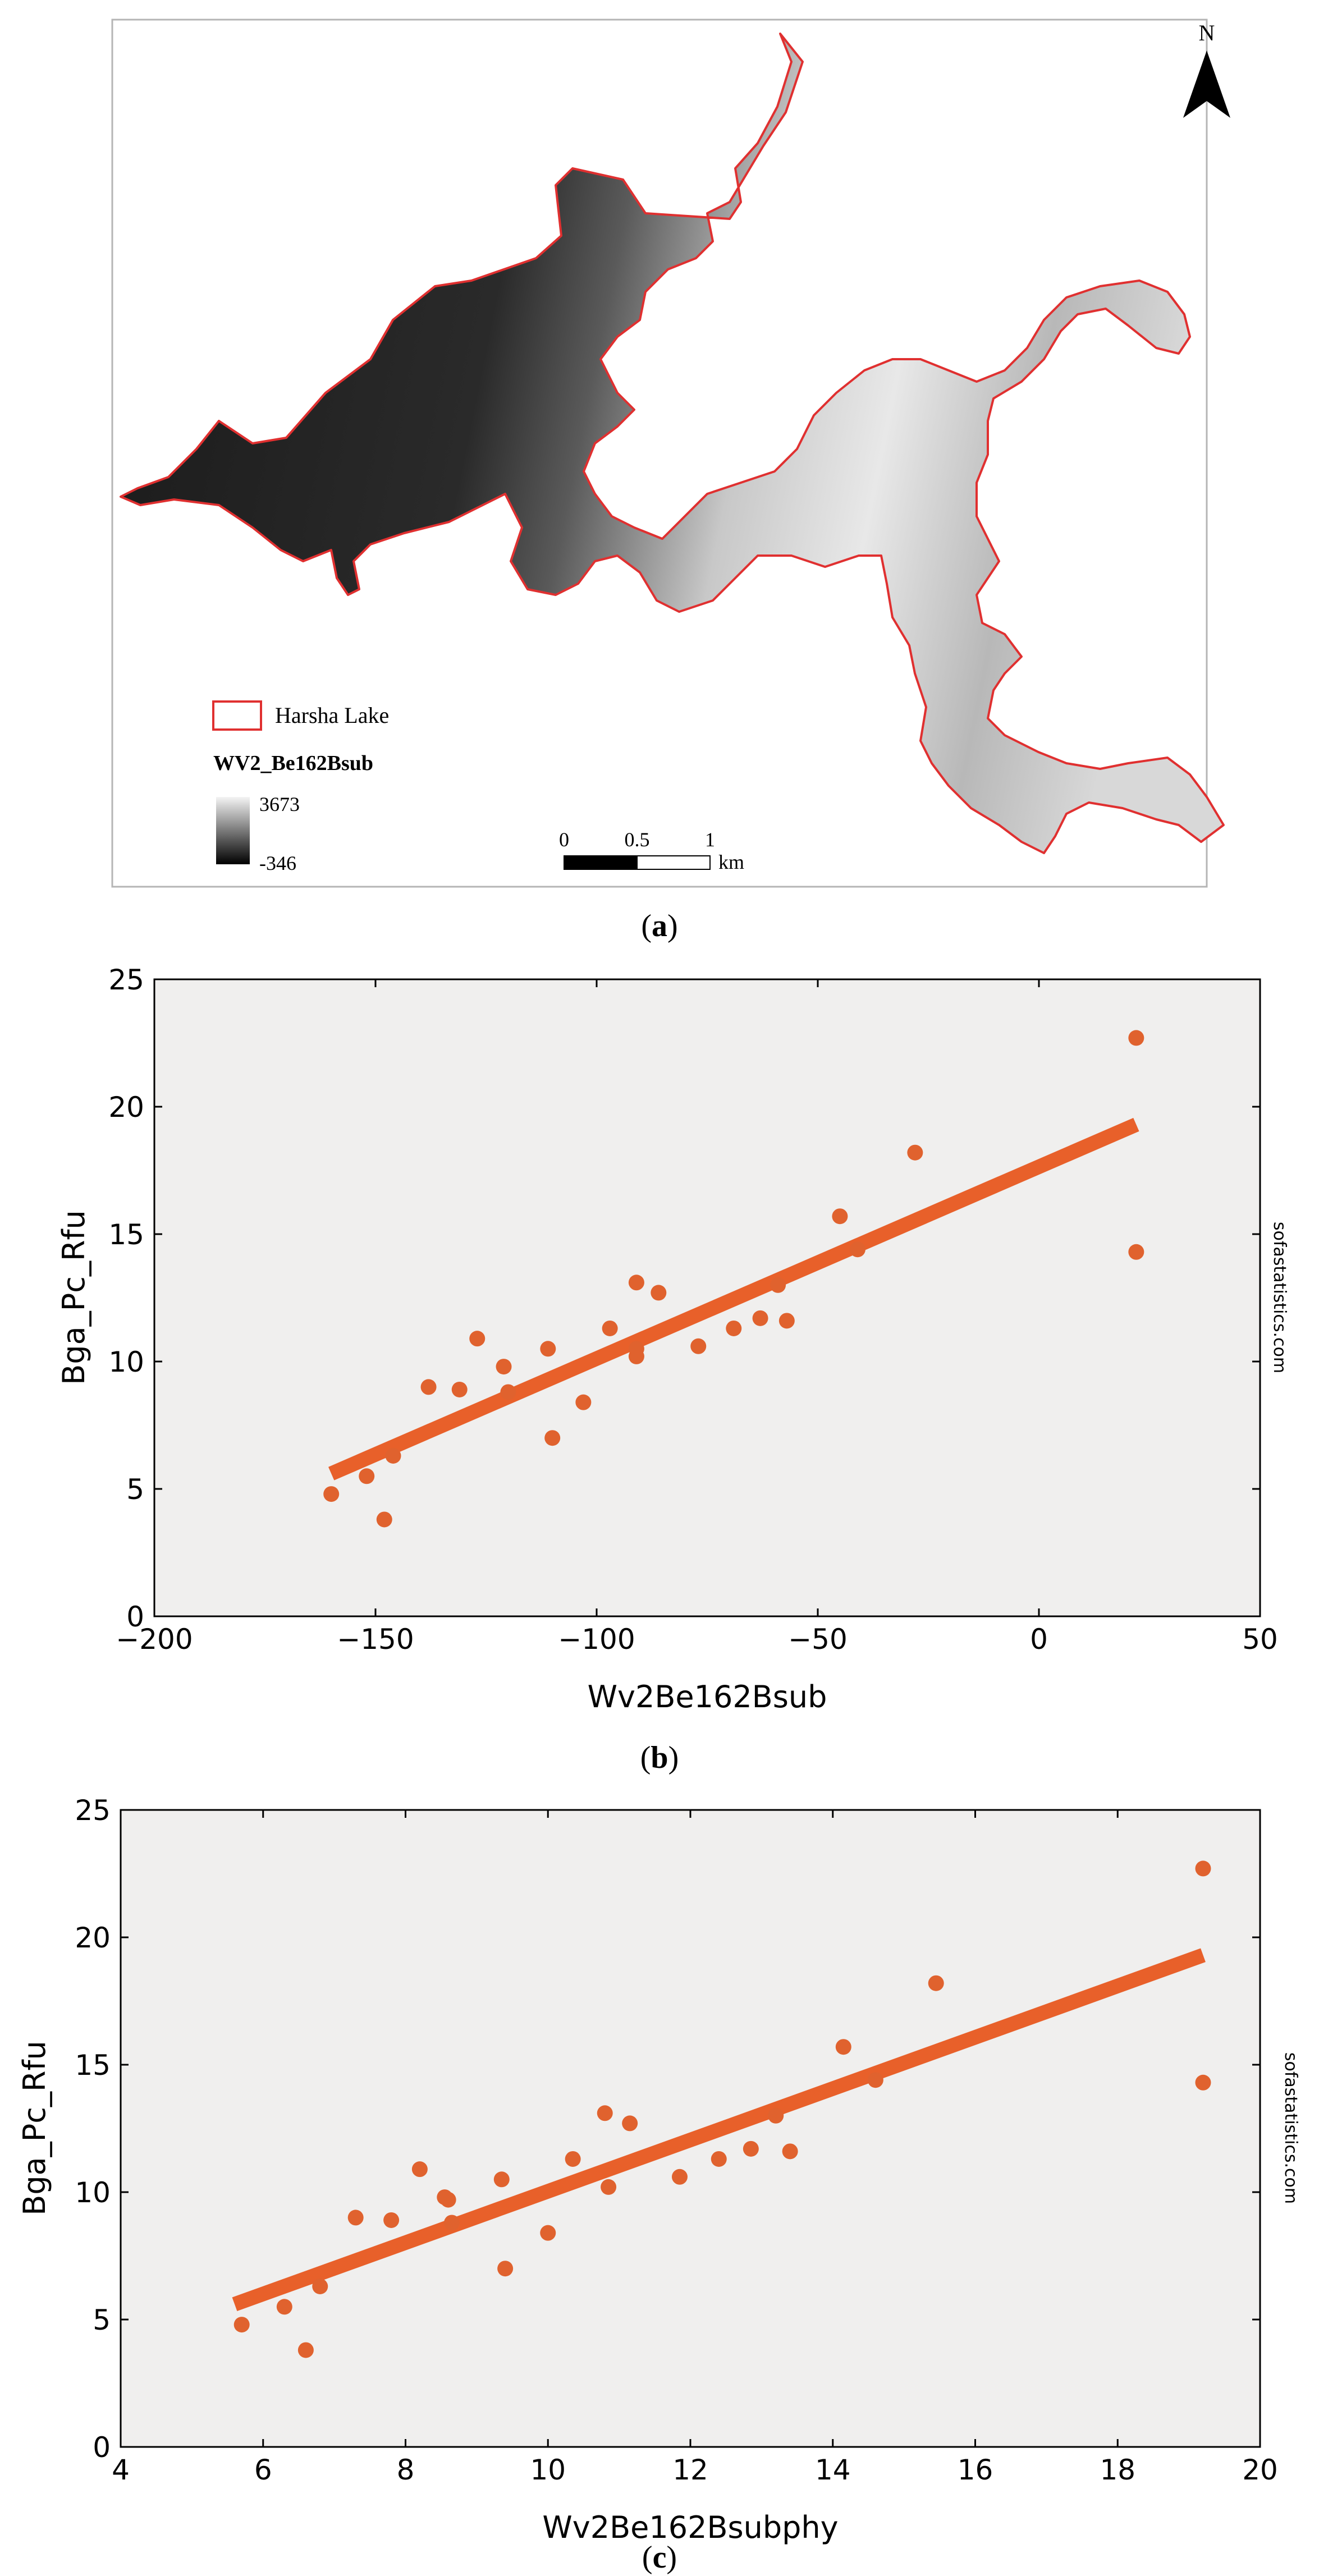  What do you see at coordinates (375, 1639) in the screenshot?
I see `x-tick-label: −150` at bounding box center [375, 1639].